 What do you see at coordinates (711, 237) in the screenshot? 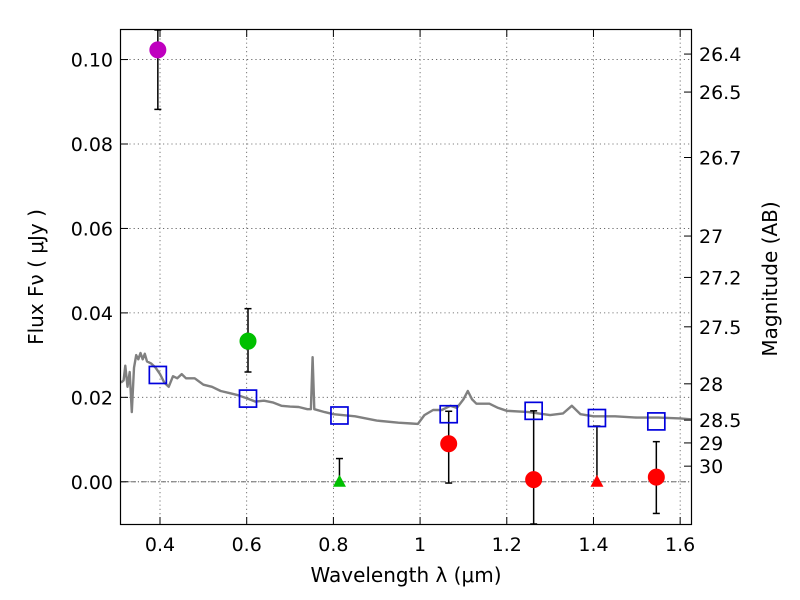
I see `magnitude-tick-label: 27` at bounding box center [711, 237].